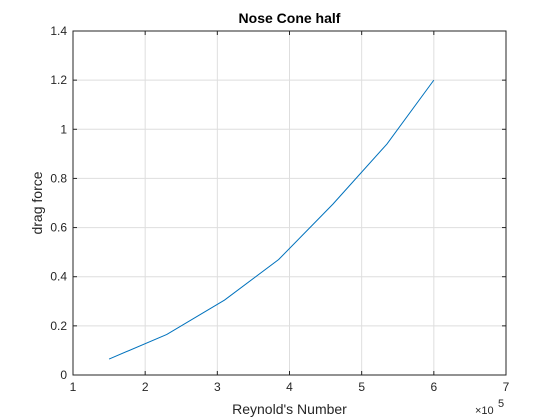  Describe the element at coordinates (361, 387) in the screenshot. I see `x-tick-label: 5` at that location.